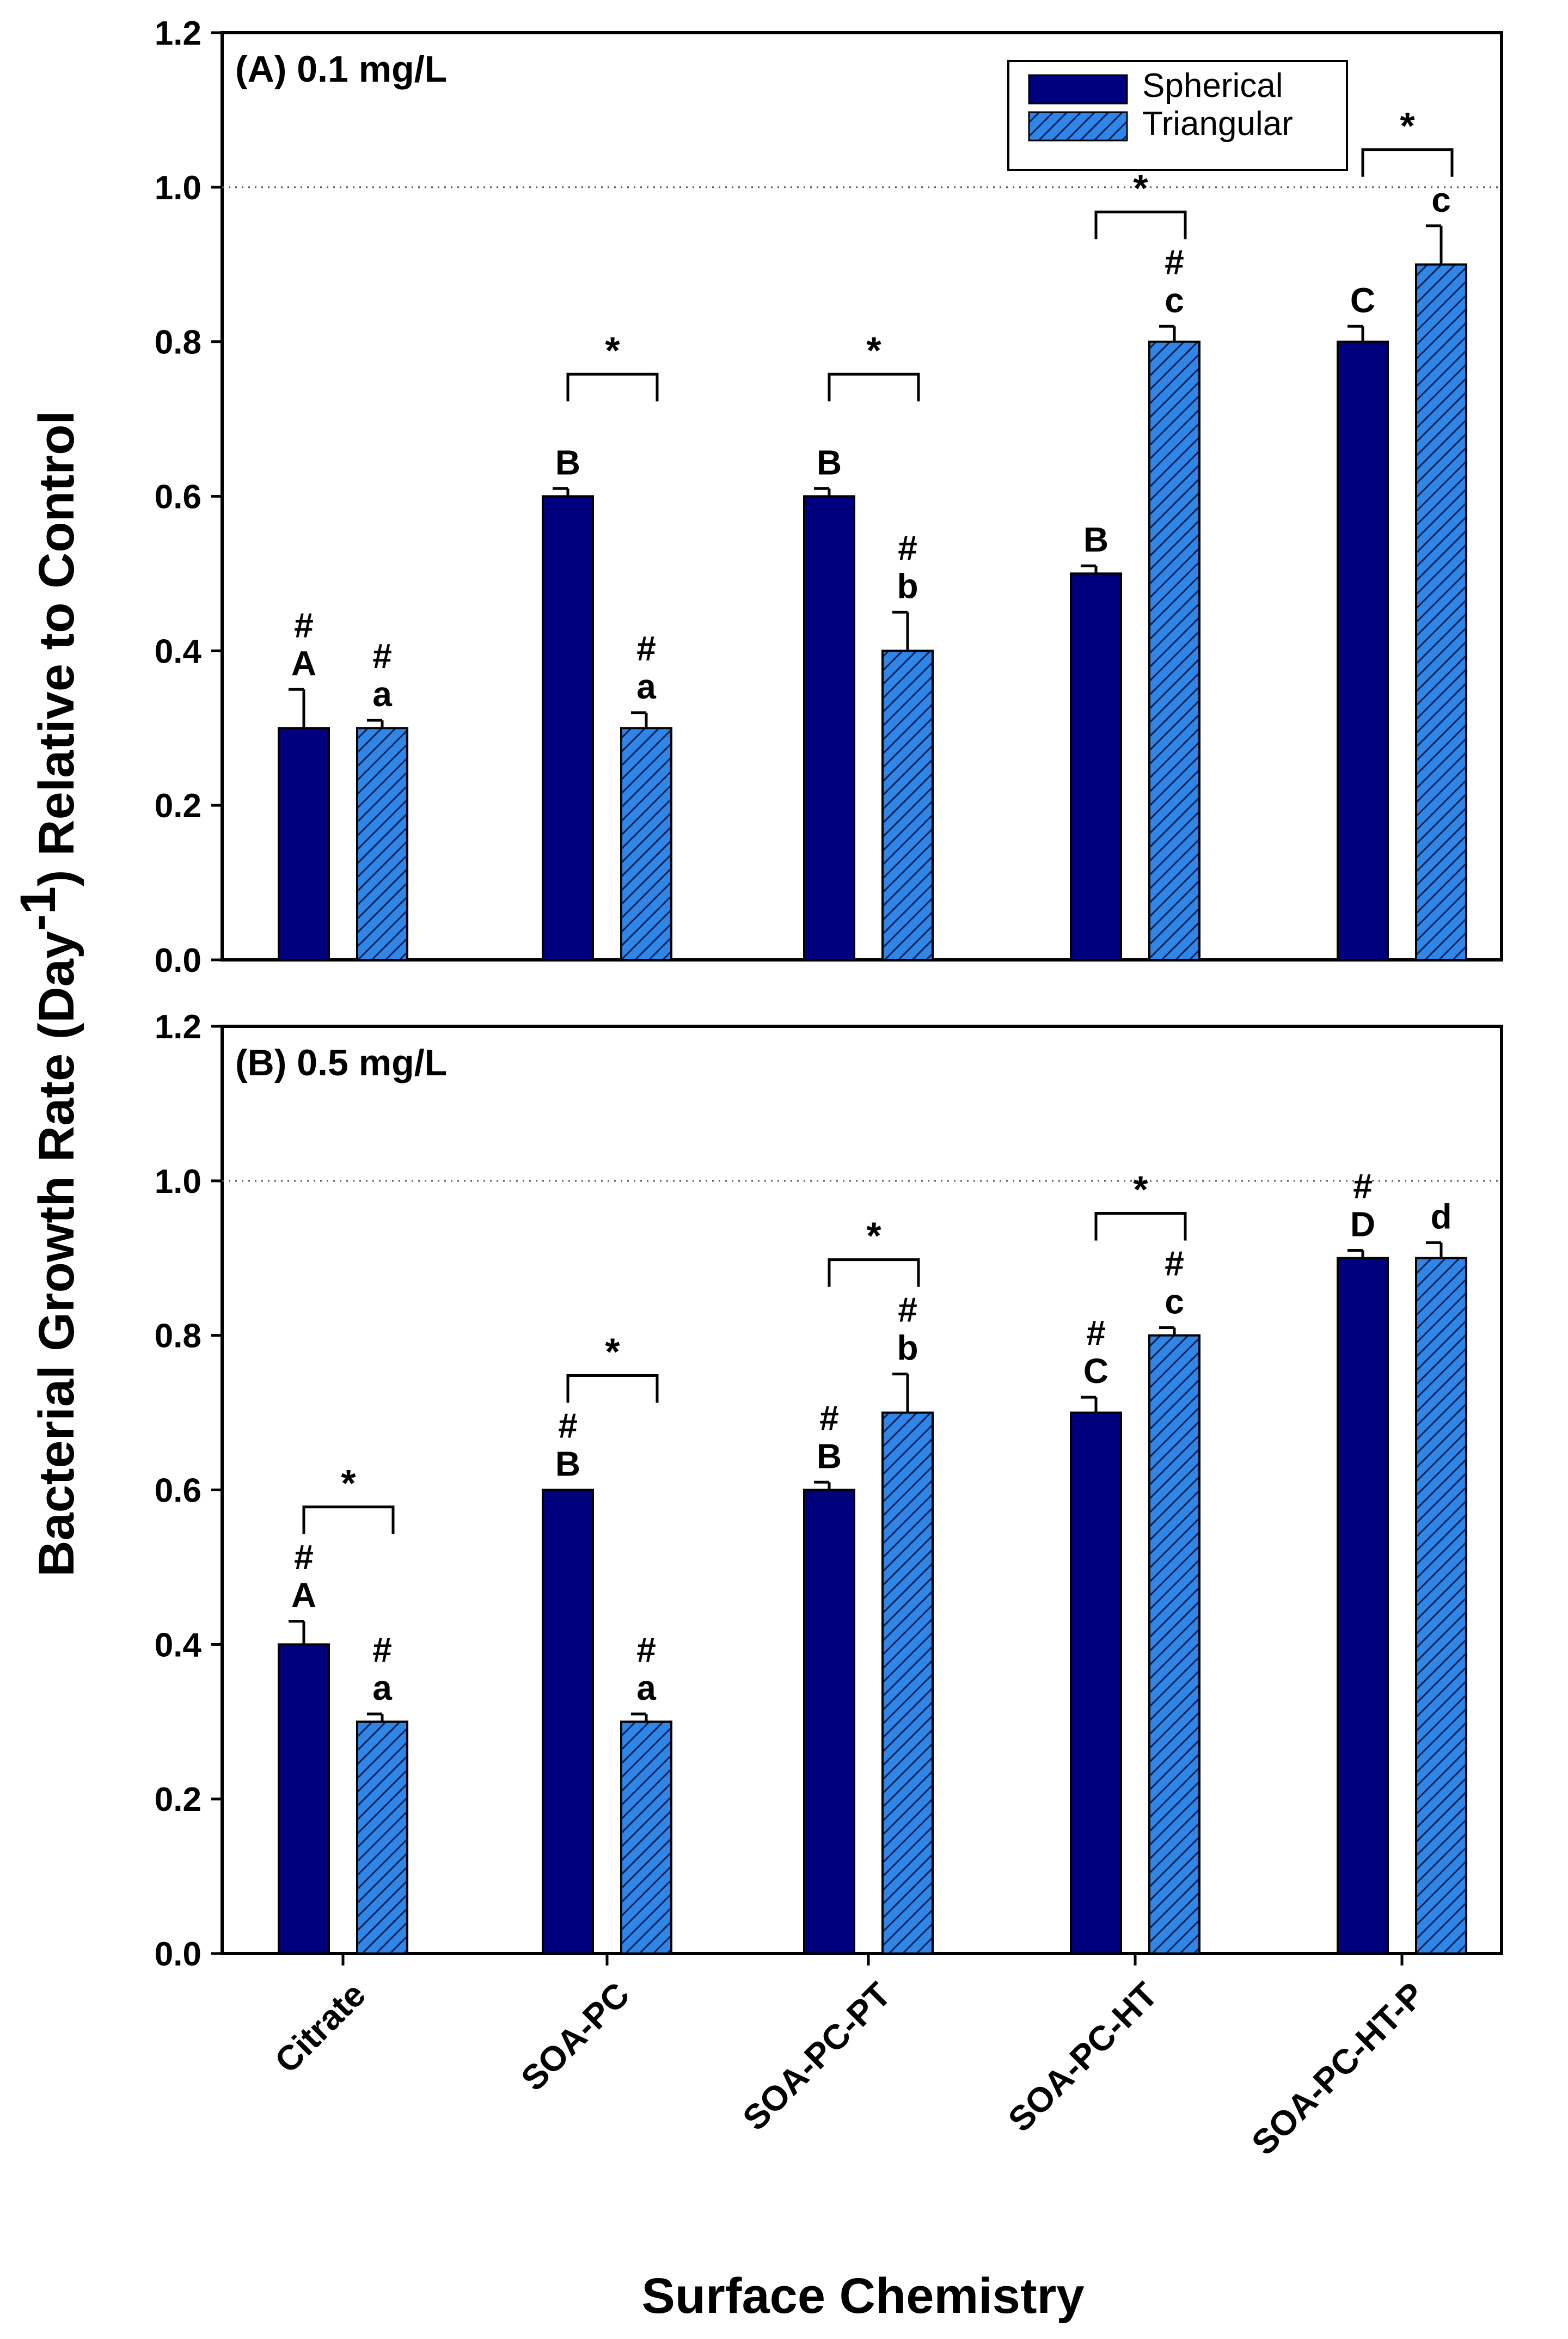 The height and width of the screenshot is (2339, 1568). I want to click on y-tick-label-a: 0.2, so click(178, 806).